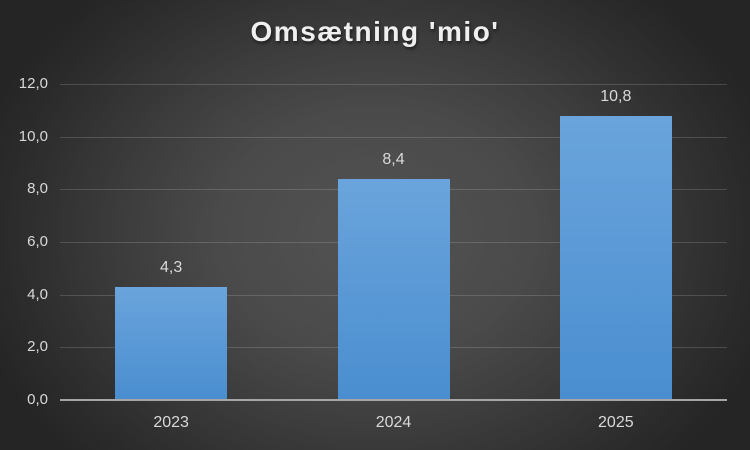 Image resolution: width=750 pixels, height=450 pixels. Describe the element at coordinates (33, 83) in the screenshot. I see `y-axis-tick-label: 12,0` at that location.